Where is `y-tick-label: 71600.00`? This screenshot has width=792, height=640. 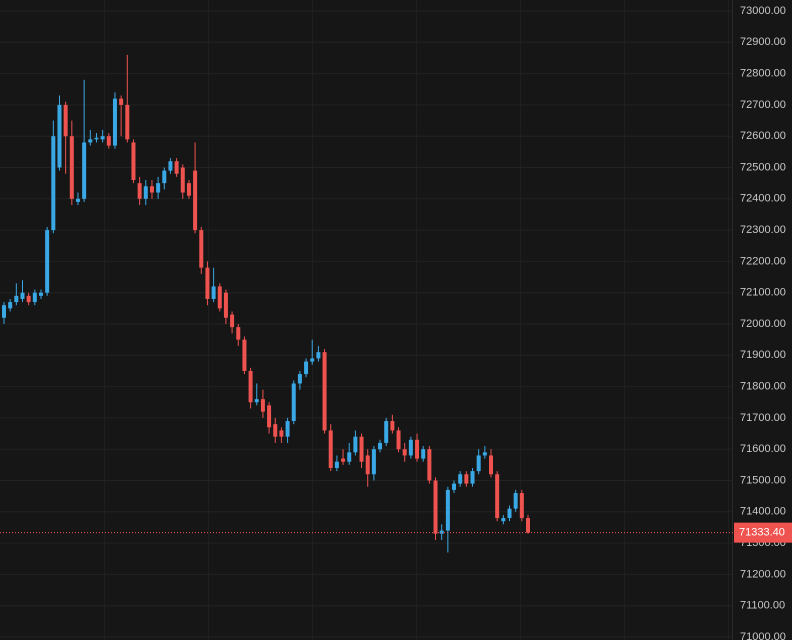
y-tick-label: 71600.00 is located at coordinates (763, 449).